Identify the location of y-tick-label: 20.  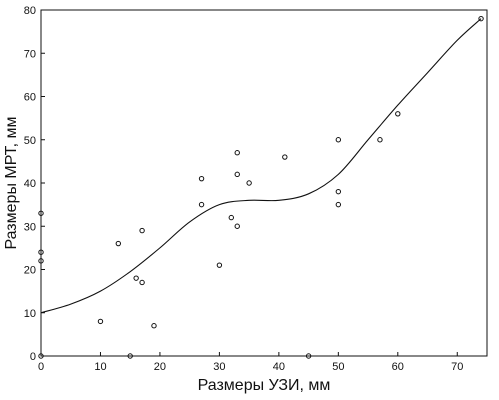
(30, 271).